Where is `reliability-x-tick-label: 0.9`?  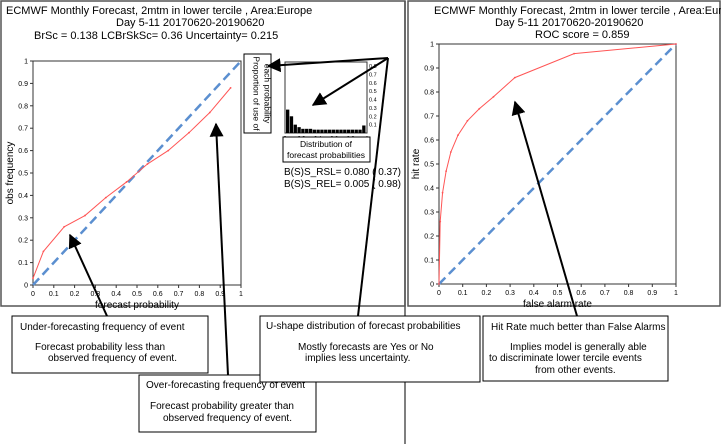
reliability-x-tick-label: 0.9 is located at coordinates (220, 294).